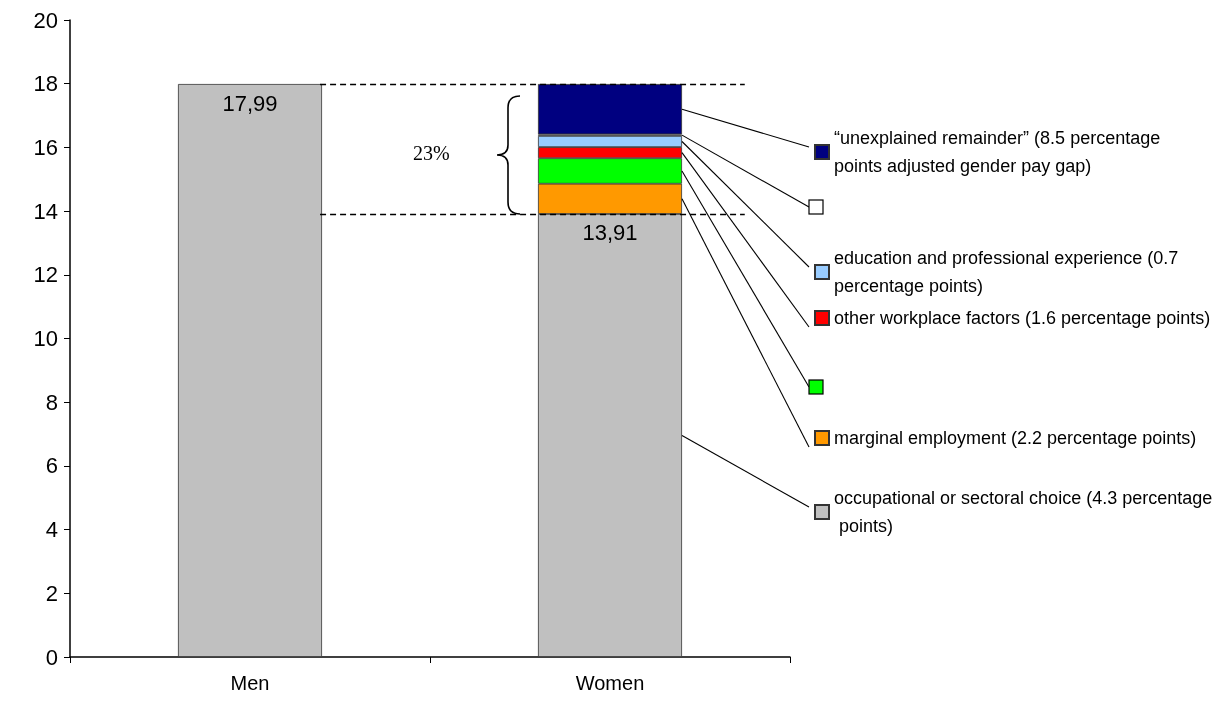 Image resolution: width=1231 pixels, height=702 pixels. Describe the element at coordinates (1000, 152) in the screenshot. I see `legend-label: “unexplained remainder” (8.5 percentage points adjusted gender pay gap)` at that location.